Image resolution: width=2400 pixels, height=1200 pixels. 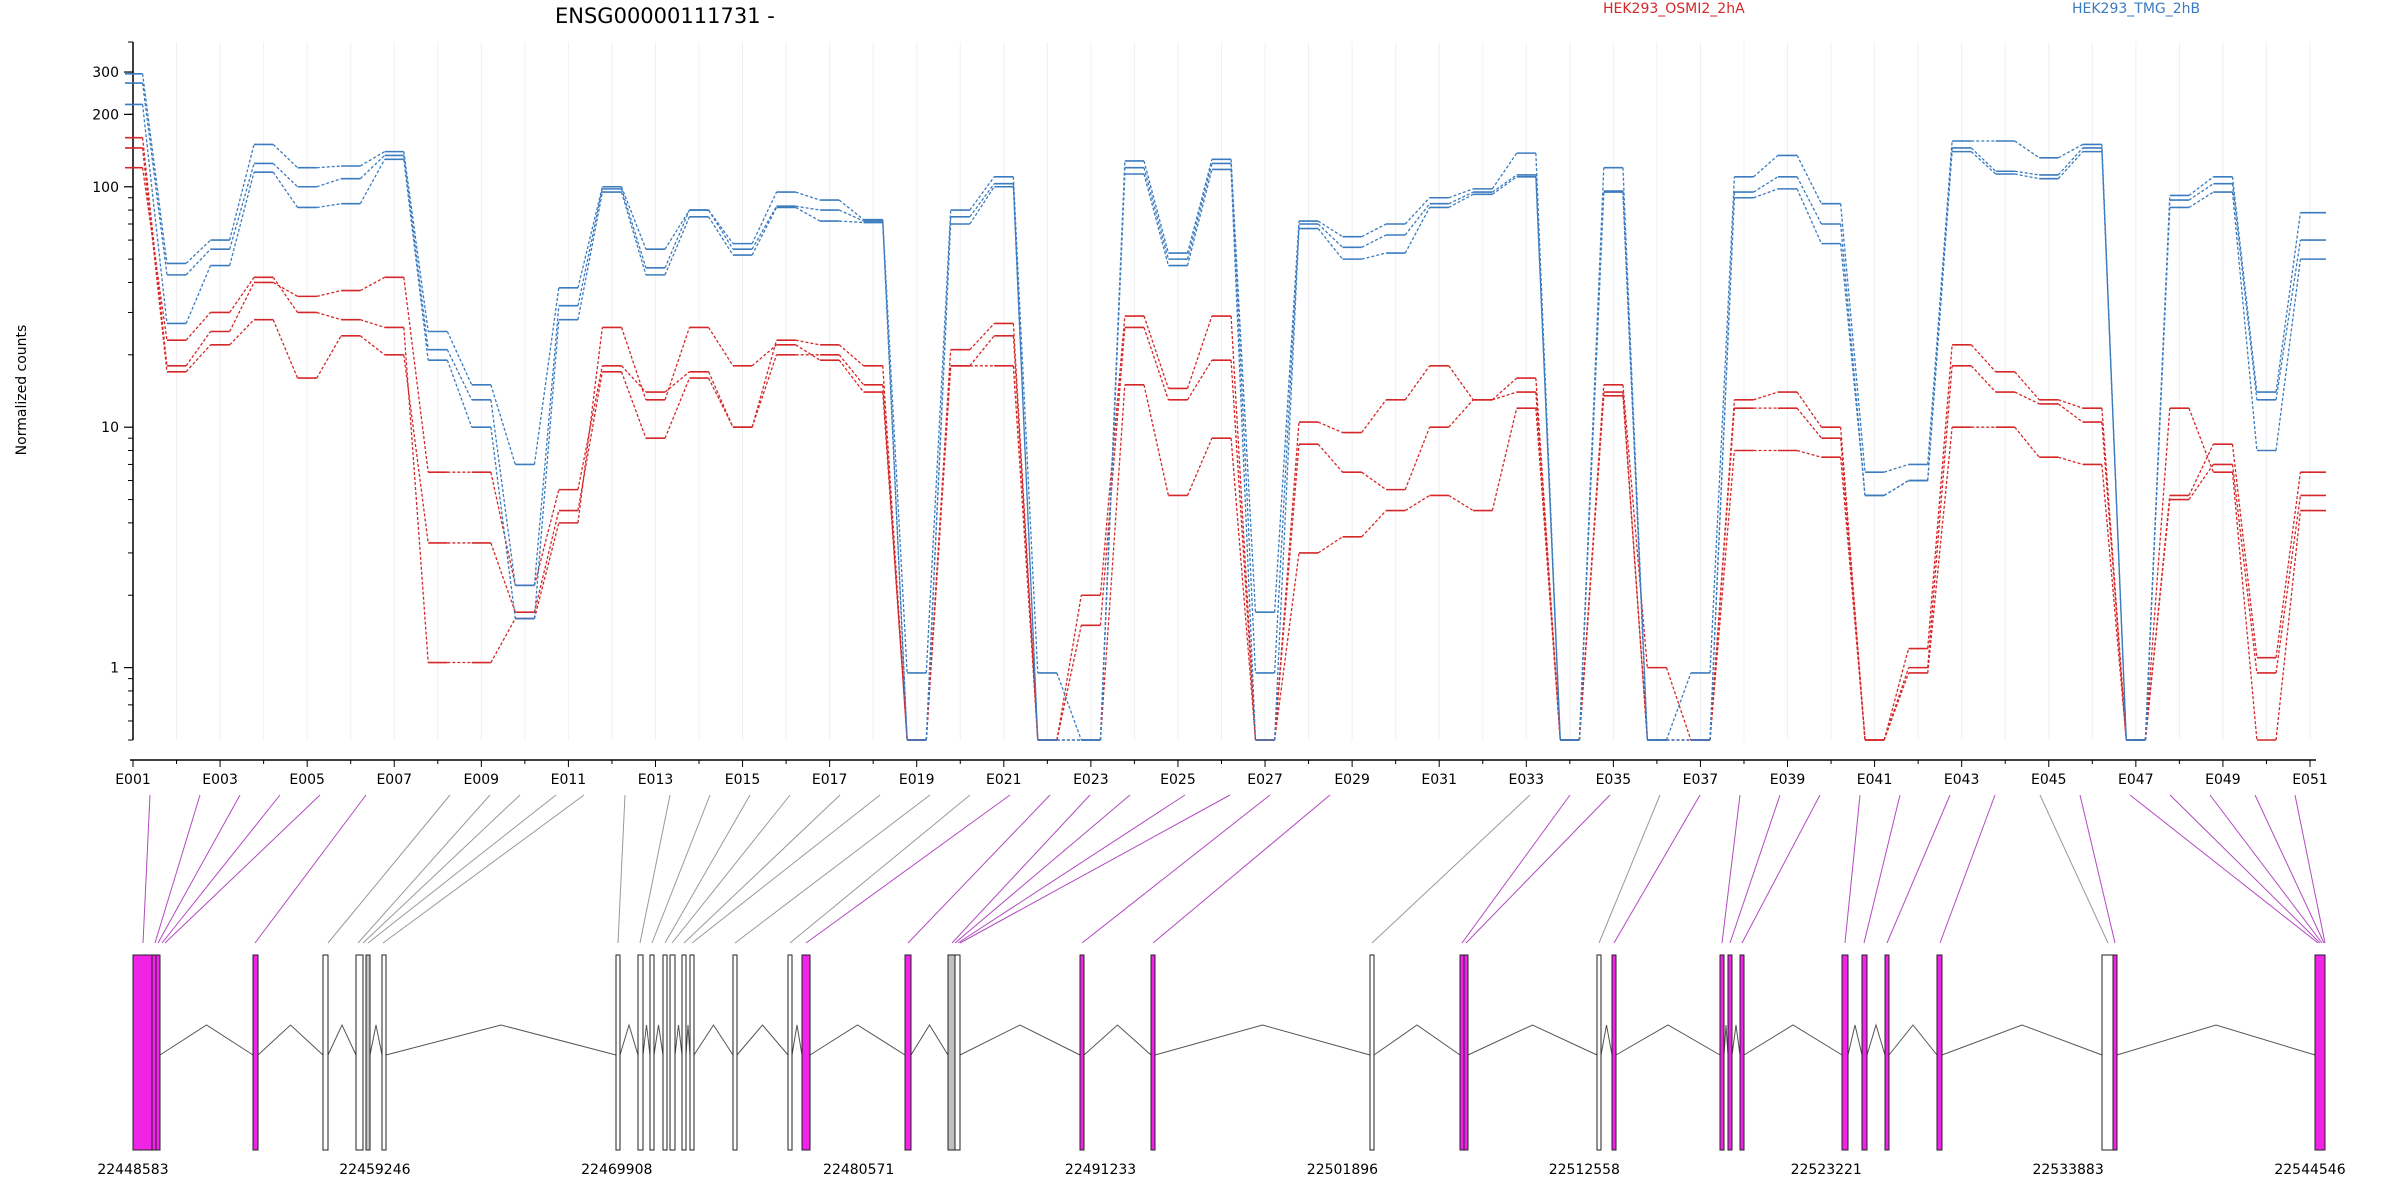 I want to click on x-tick-label: E039, so click(x=1788, y=780).